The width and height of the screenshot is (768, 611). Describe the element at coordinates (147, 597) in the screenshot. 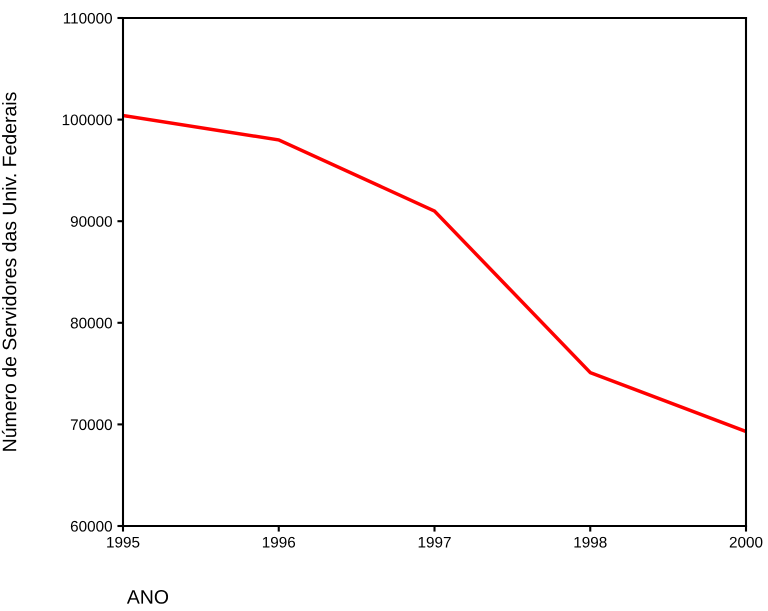

I see `x-axis-title: ANO` at that location.